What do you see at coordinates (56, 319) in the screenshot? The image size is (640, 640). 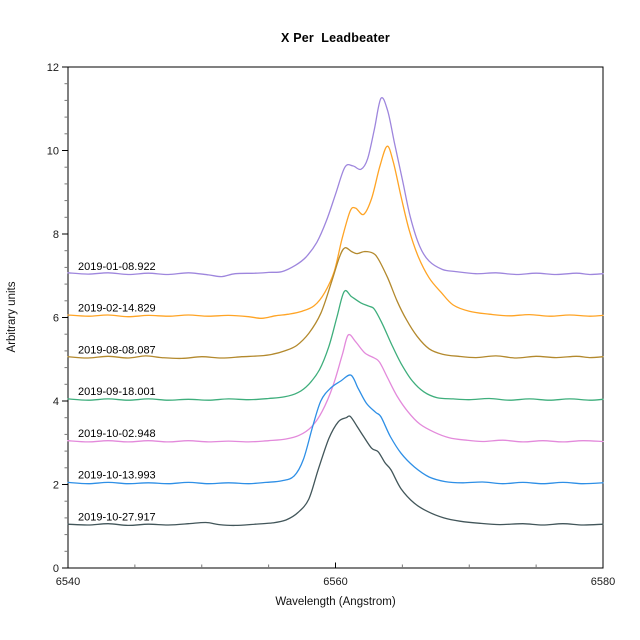 I see `y-tick-label: 6` at bounding box center [56, 319].